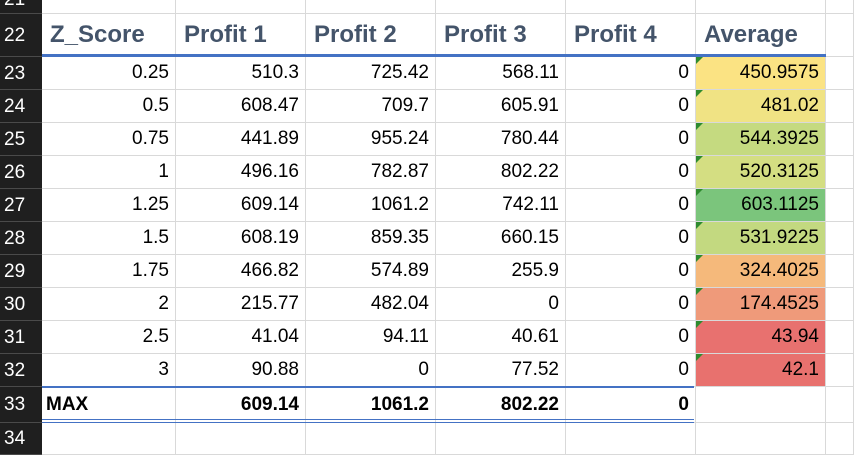 Image resolution: width=854 pixels, height=455 pixels. Describe the element at coordinates (371, 238) in the screenshot. I see `data-cell: 859.35` at that location.